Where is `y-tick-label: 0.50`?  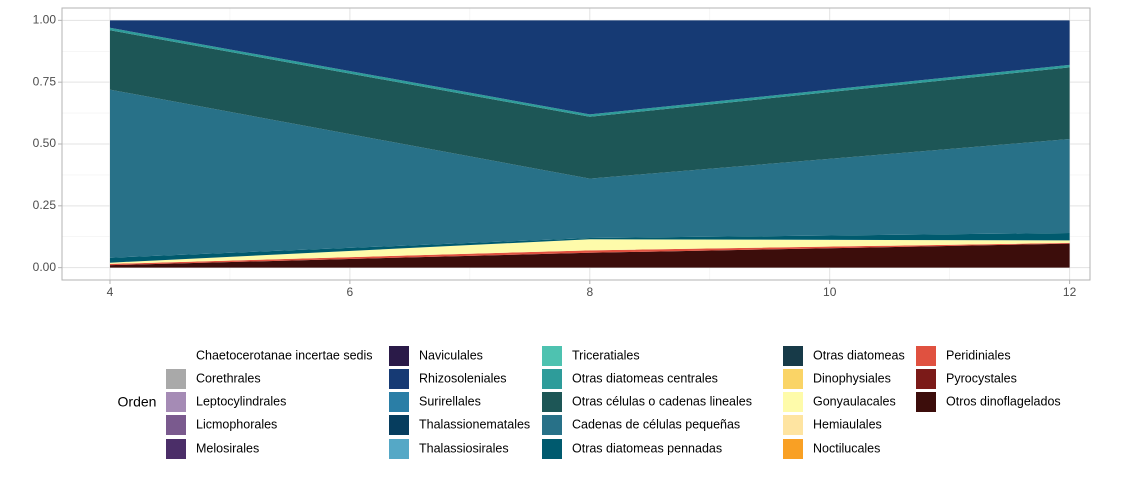
y-tick-label: 0.50 is located at coordinates (45, 143).